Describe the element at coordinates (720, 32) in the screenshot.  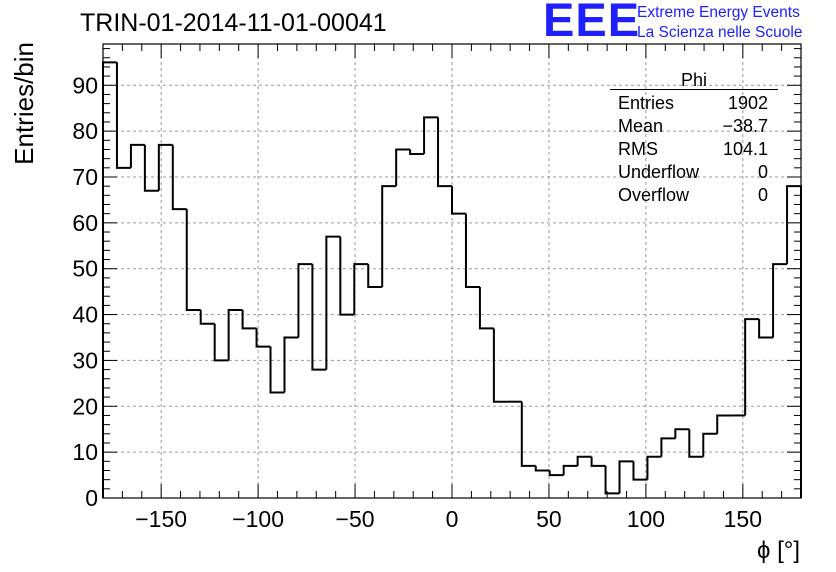
I see `logo-line-2: La Scienza nelle Scuole` at that location.